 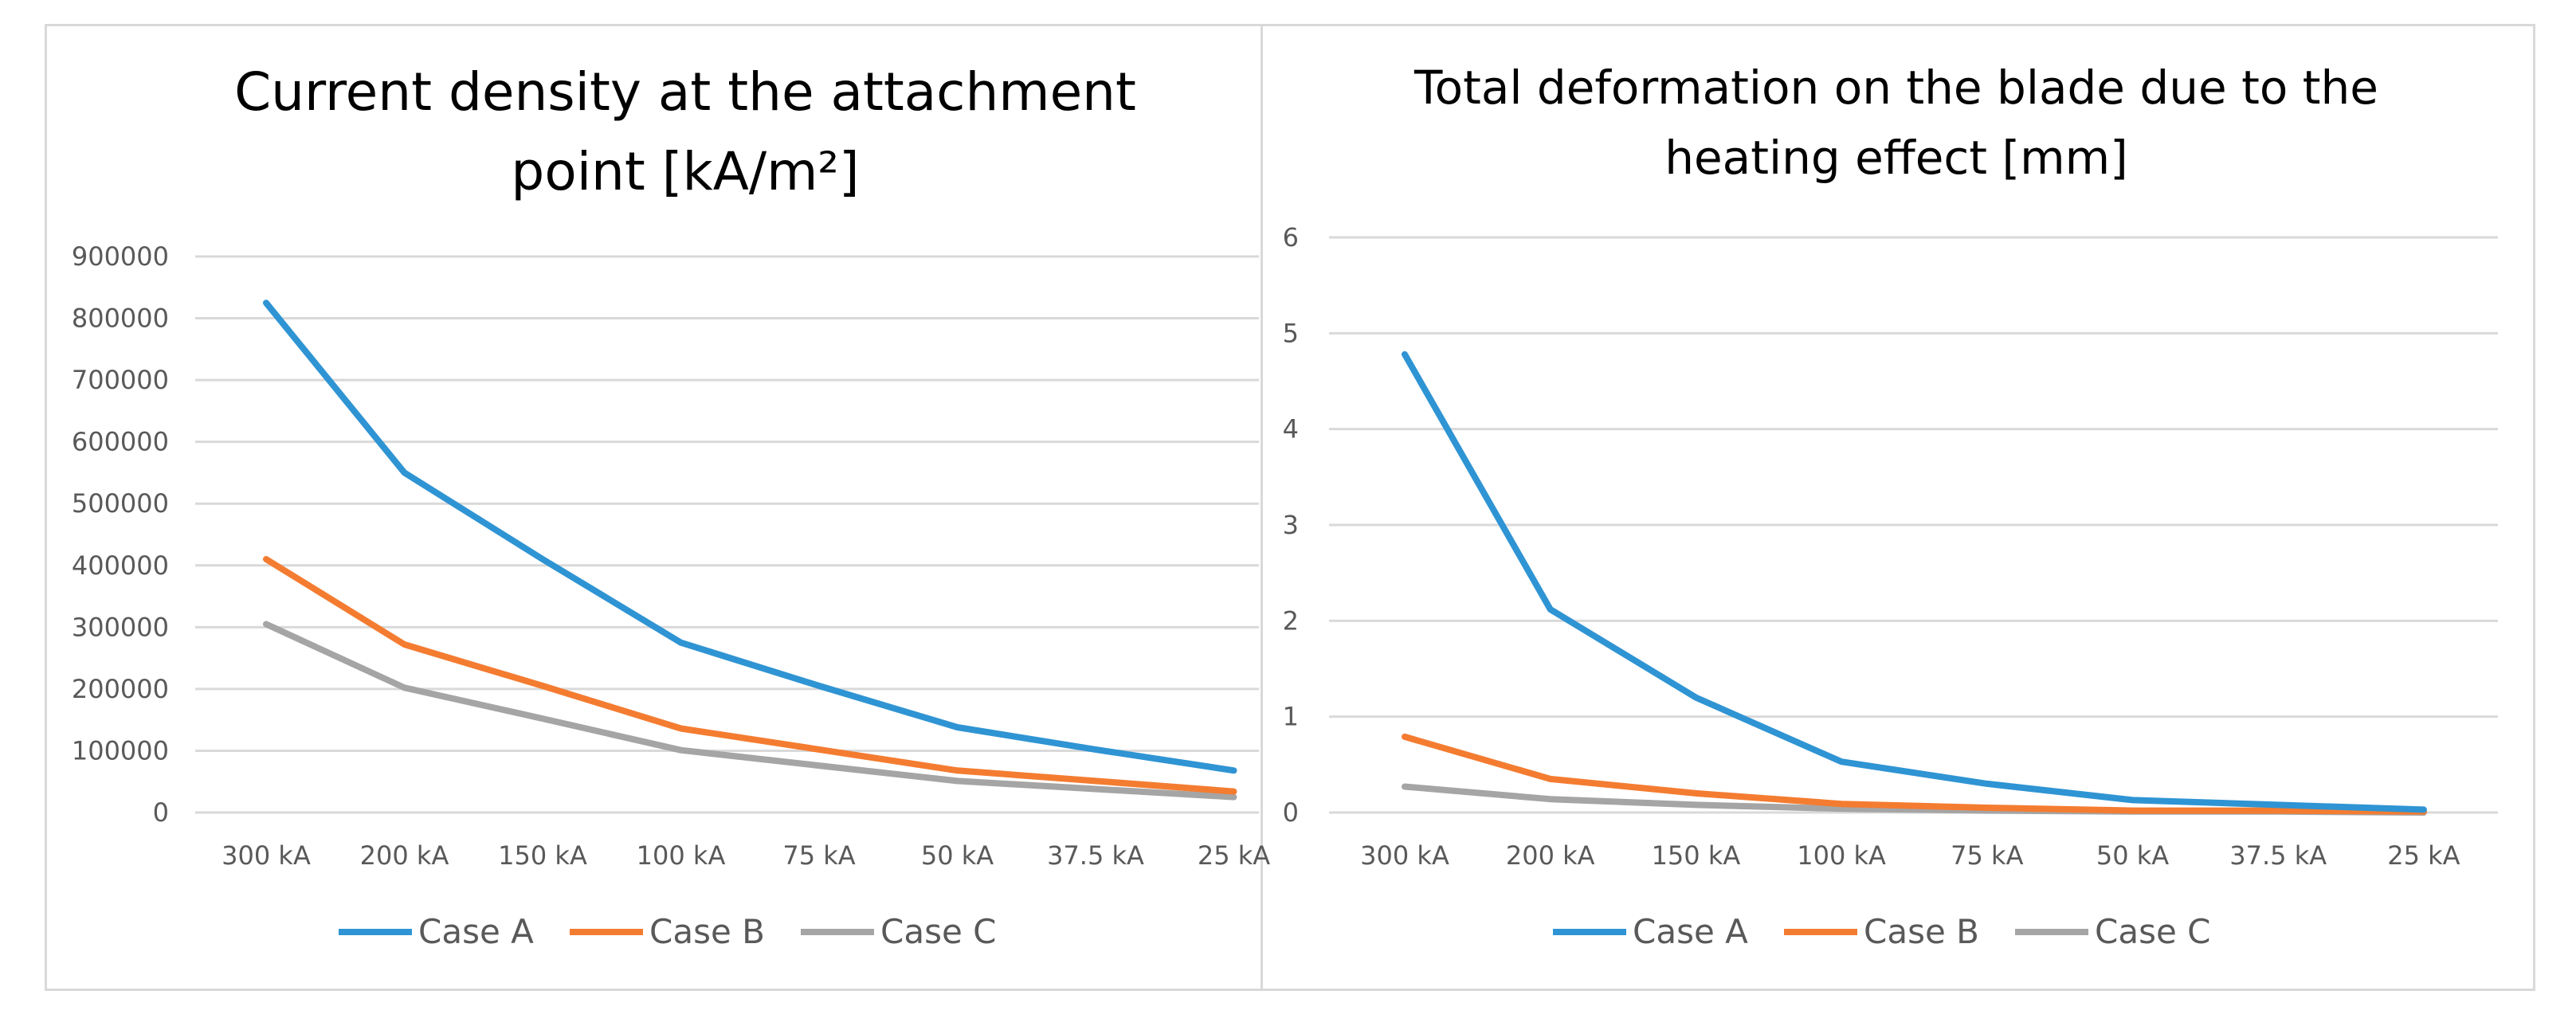 I want to click on chart1-xtick-label: 300 kA, so click(x=267, y=855).